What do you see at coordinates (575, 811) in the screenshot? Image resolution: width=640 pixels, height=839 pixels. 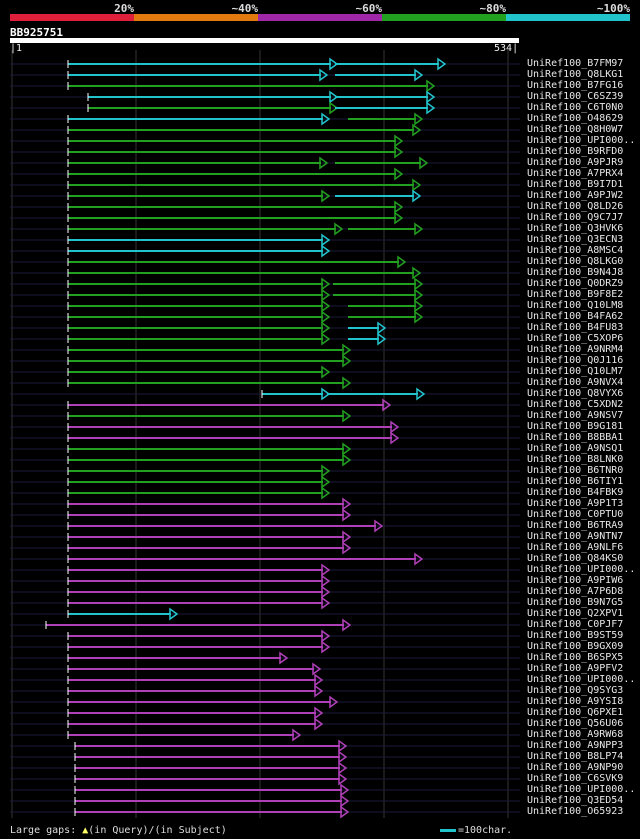 I see `hit-label: UniRef100_O65923` at bounding box center [575, 811].